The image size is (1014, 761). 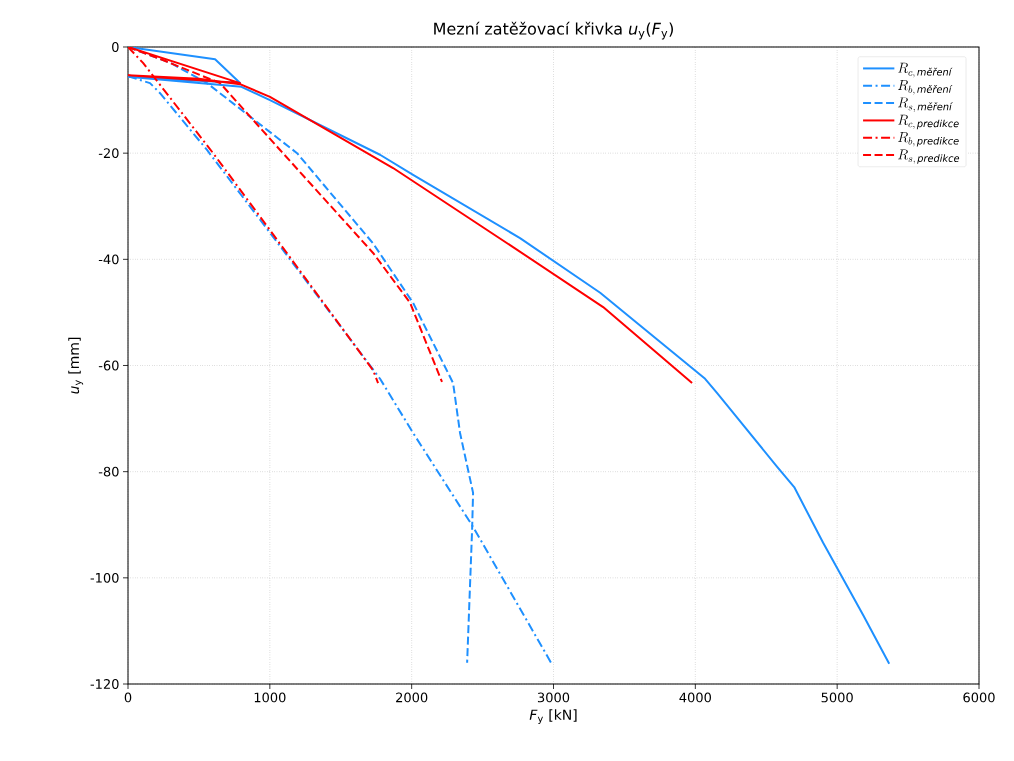 What do you see at coordinates (270, 697) in the screenshot?
I see `x-tick-label: 1000` at bounding box center [270, 697].